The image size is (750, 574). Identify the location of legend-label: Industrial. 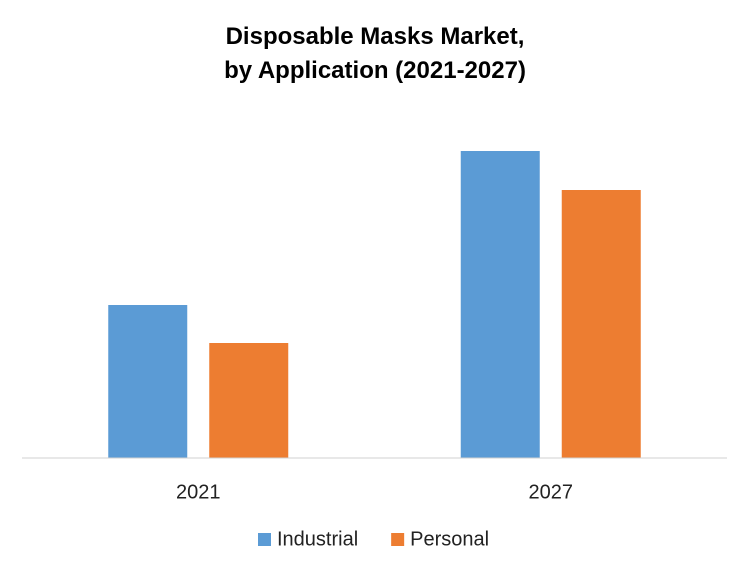
(317, 539).